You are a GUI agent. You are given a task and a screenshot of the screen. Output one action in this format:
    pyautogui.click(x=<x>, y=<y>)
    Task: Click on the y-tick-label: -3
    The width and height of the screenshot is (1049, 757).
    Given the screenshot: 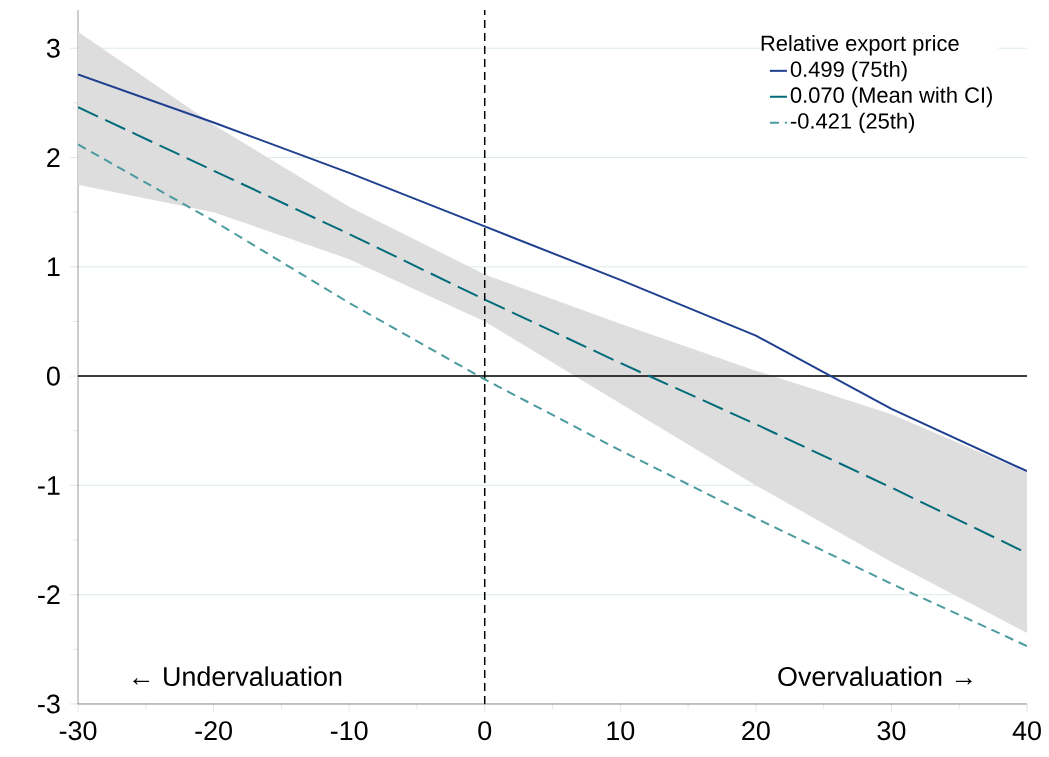 What is the action you would take?
    pyautogui.click(x=49, y=704)
    